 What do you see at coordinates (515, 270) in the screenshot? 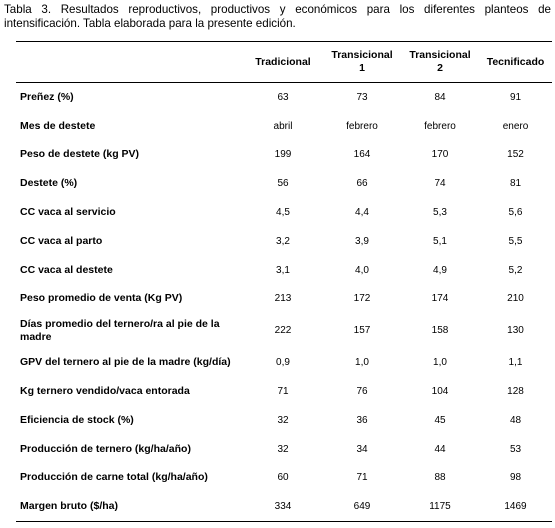
I see `table-cell: 5,2` at bounding box center [515, 270].